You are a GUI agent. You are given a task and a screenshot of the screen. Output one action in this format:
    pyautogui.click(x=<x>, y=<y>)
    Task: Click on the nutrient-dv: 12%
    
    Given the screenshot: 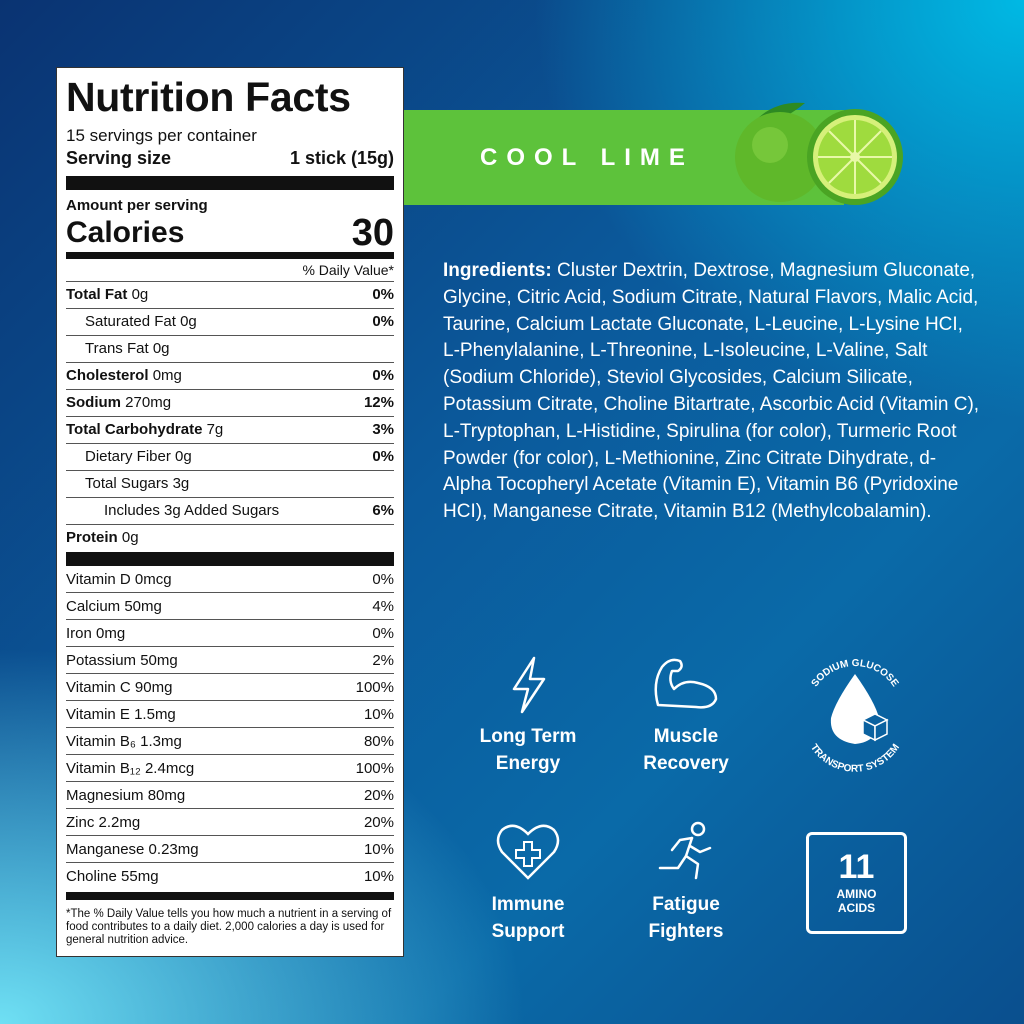 What is the action you would take?
    pyautogui.click(x=378, y=402)
    